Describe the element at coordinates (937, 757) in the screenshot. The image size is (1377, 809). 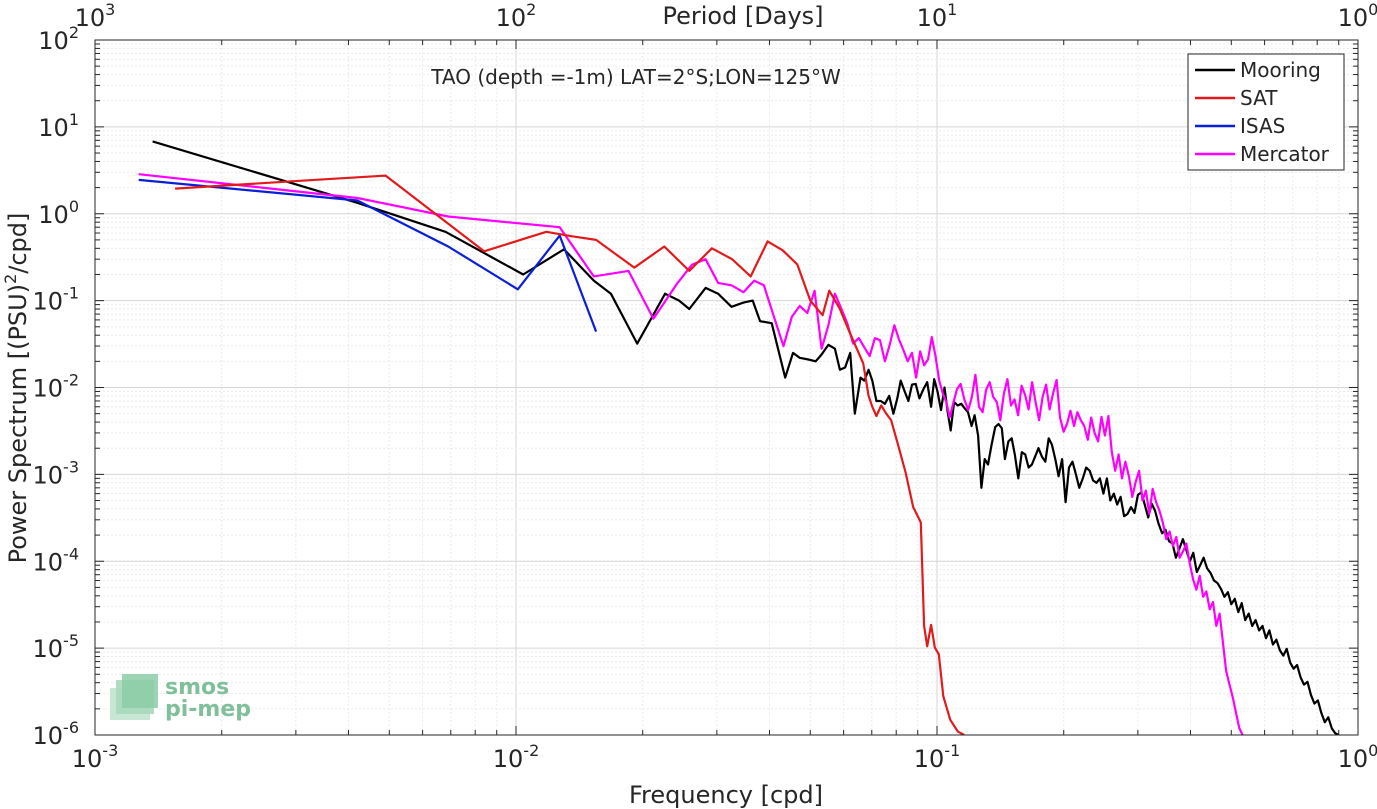
I see `x-tick-label: 10⁻¹` at that location.